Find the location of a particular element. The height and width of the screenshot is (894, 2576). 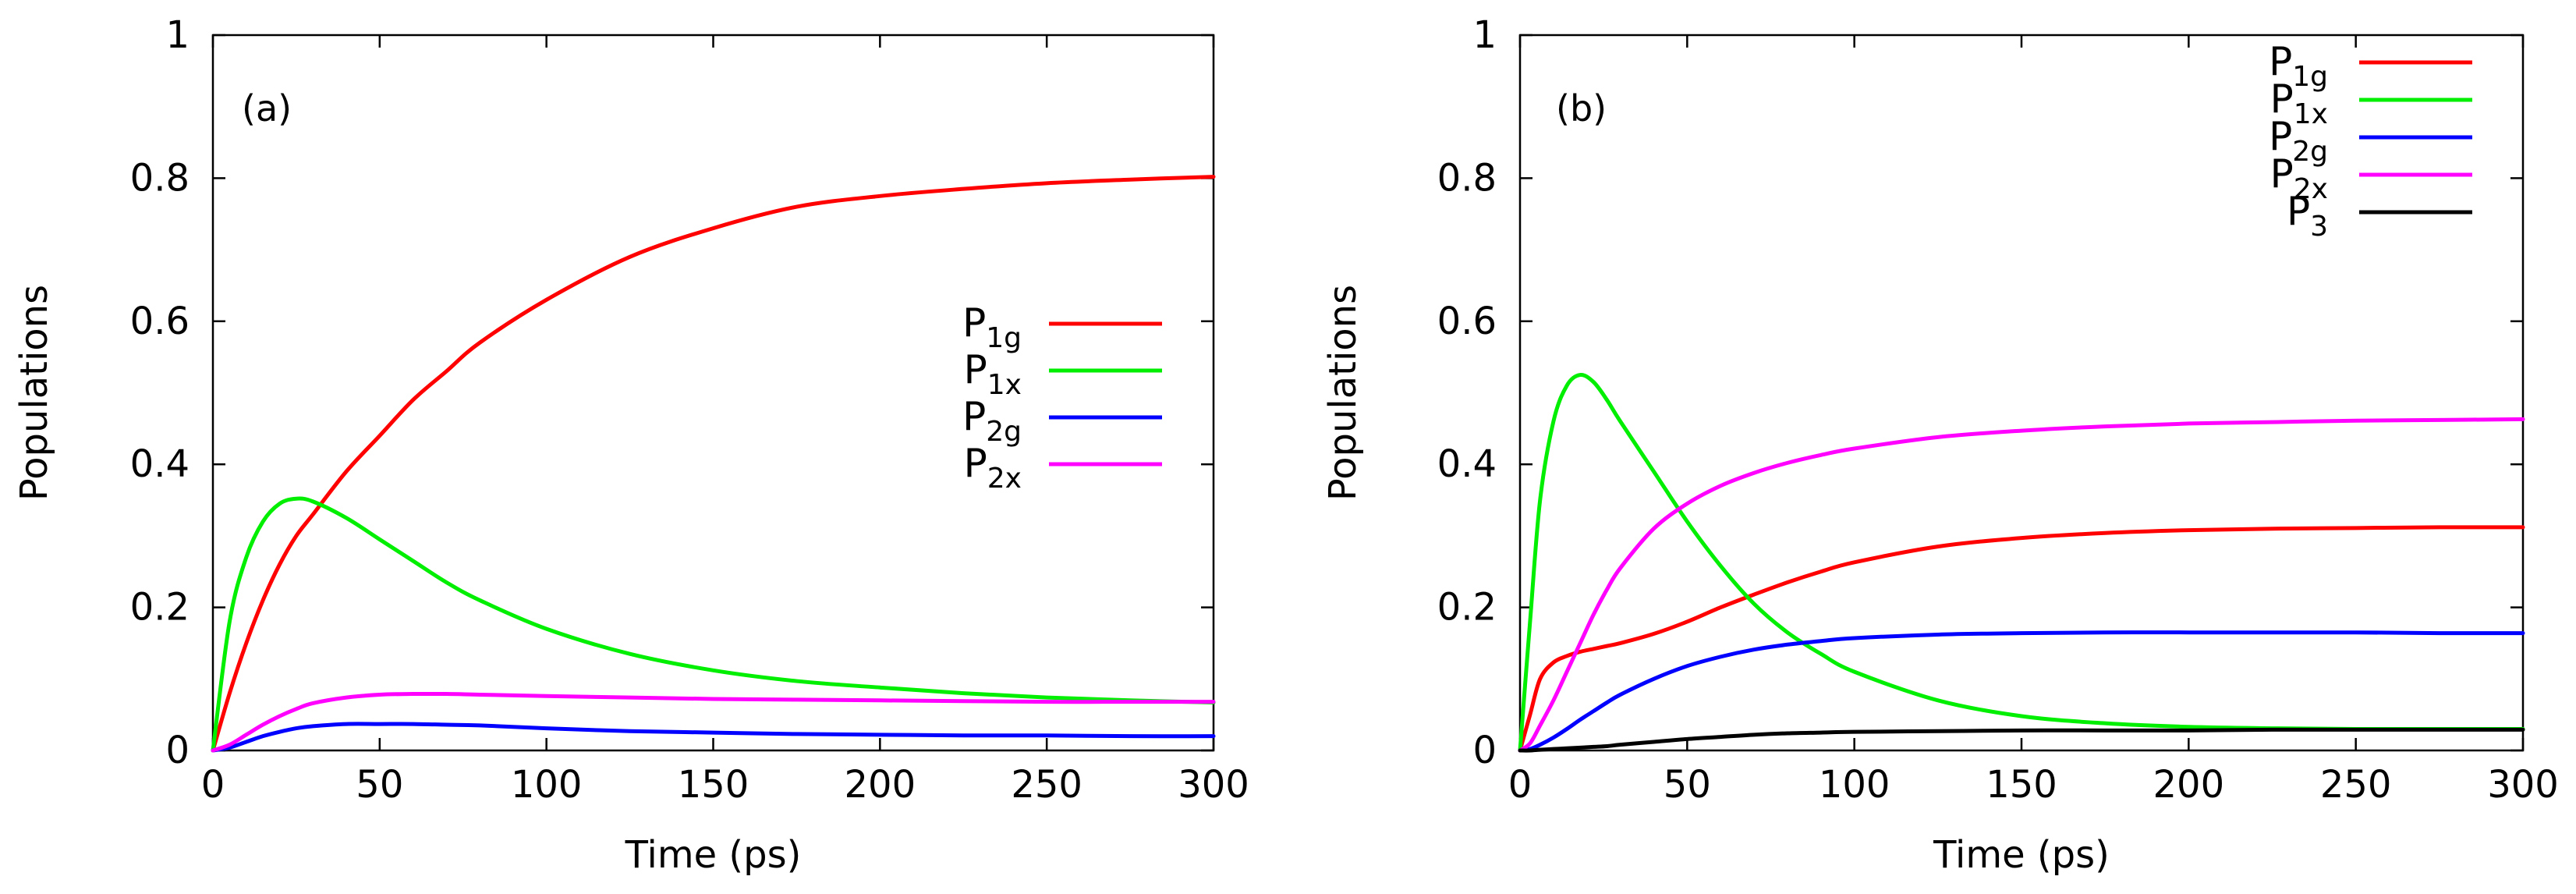

series-line-P1x is located at coordinates (713, 624).